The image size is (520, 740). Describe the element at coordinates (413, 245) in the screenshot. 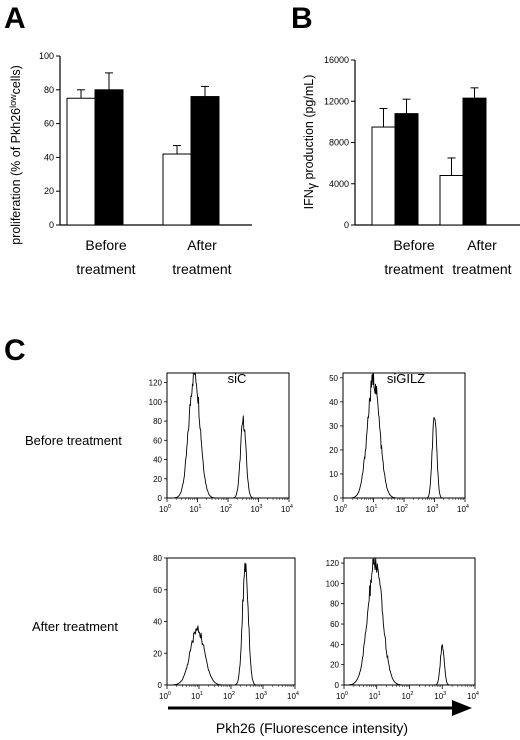

I see `chart-b-category-1-line1: Before` at that location.